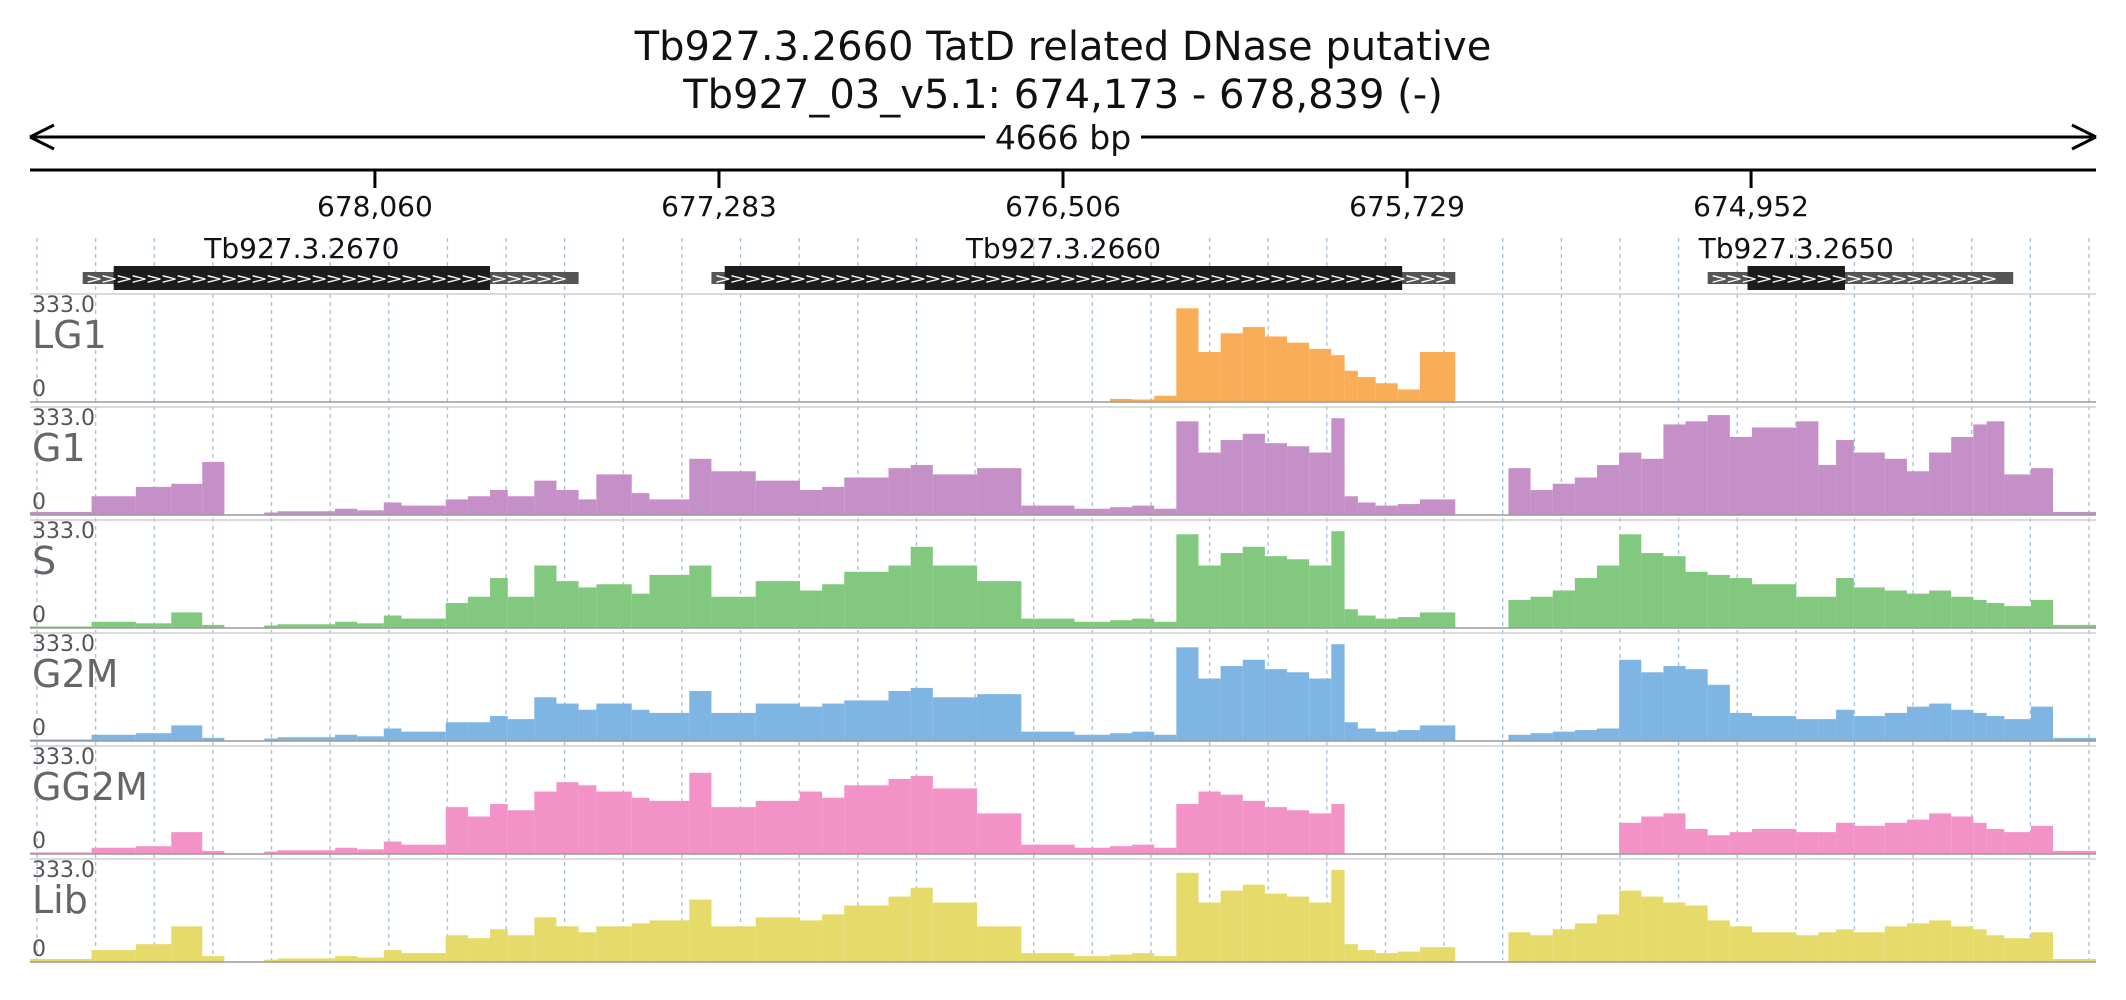 Image resolution: width=2126 pixels, height=1000 pixels. I want to click on track-name: S, so click(44, 561).